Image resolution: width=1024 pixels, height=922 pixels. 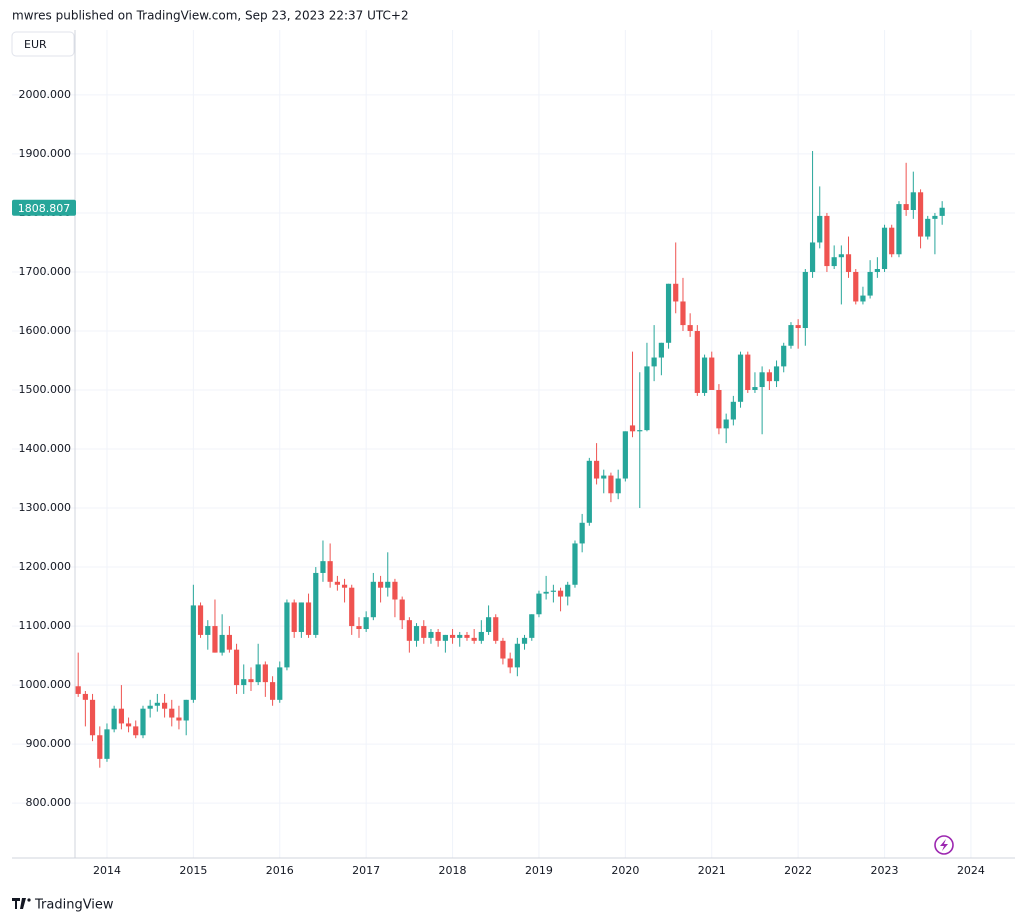 I want to click on y-tick-label: 1300.000, so click(x=45, y=507).